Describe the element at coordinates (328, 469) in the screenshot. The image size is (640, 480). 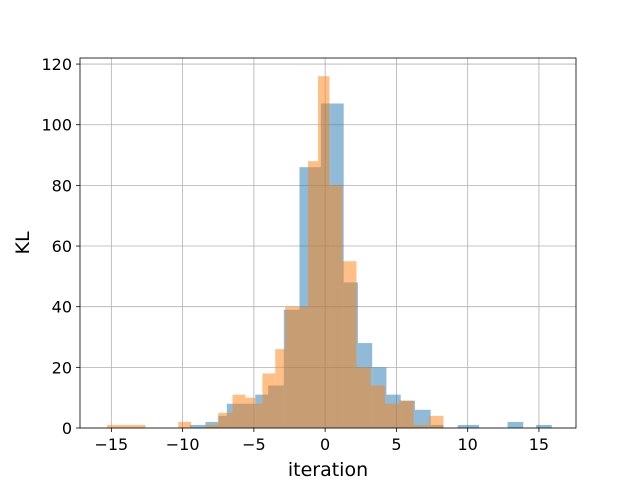
I see `x-axis-label: iteration` at that location.